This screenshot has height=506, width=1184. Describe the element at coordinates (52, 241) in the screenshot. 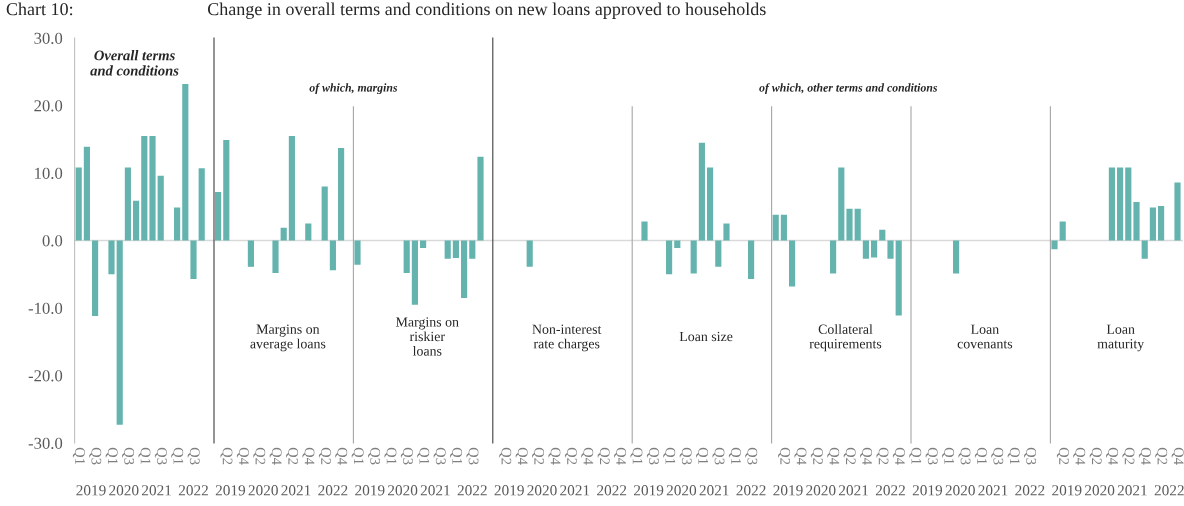

I see `y-tick-label: 0.0` at that location.